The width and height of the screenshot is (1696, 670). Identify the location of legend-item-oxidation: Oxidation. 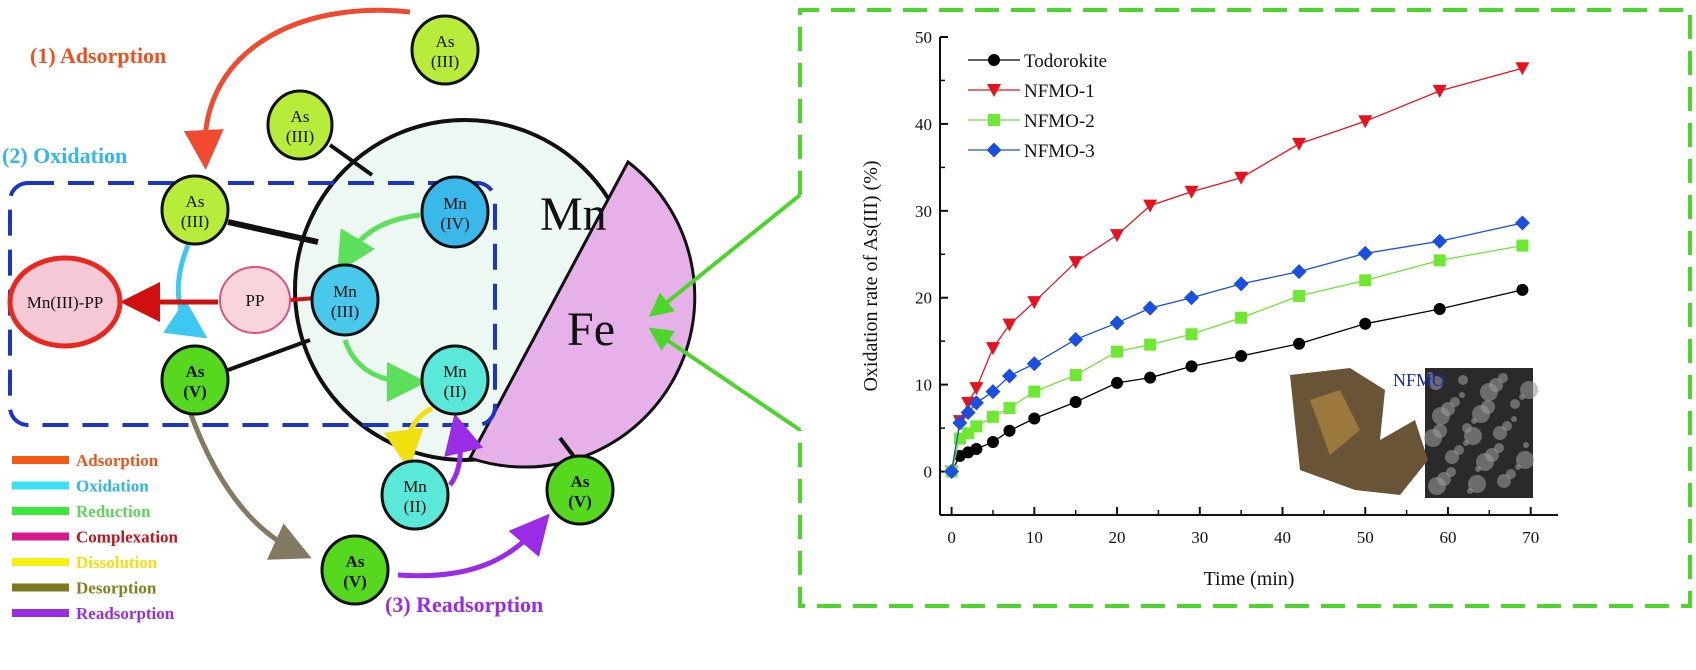
(80, 486).